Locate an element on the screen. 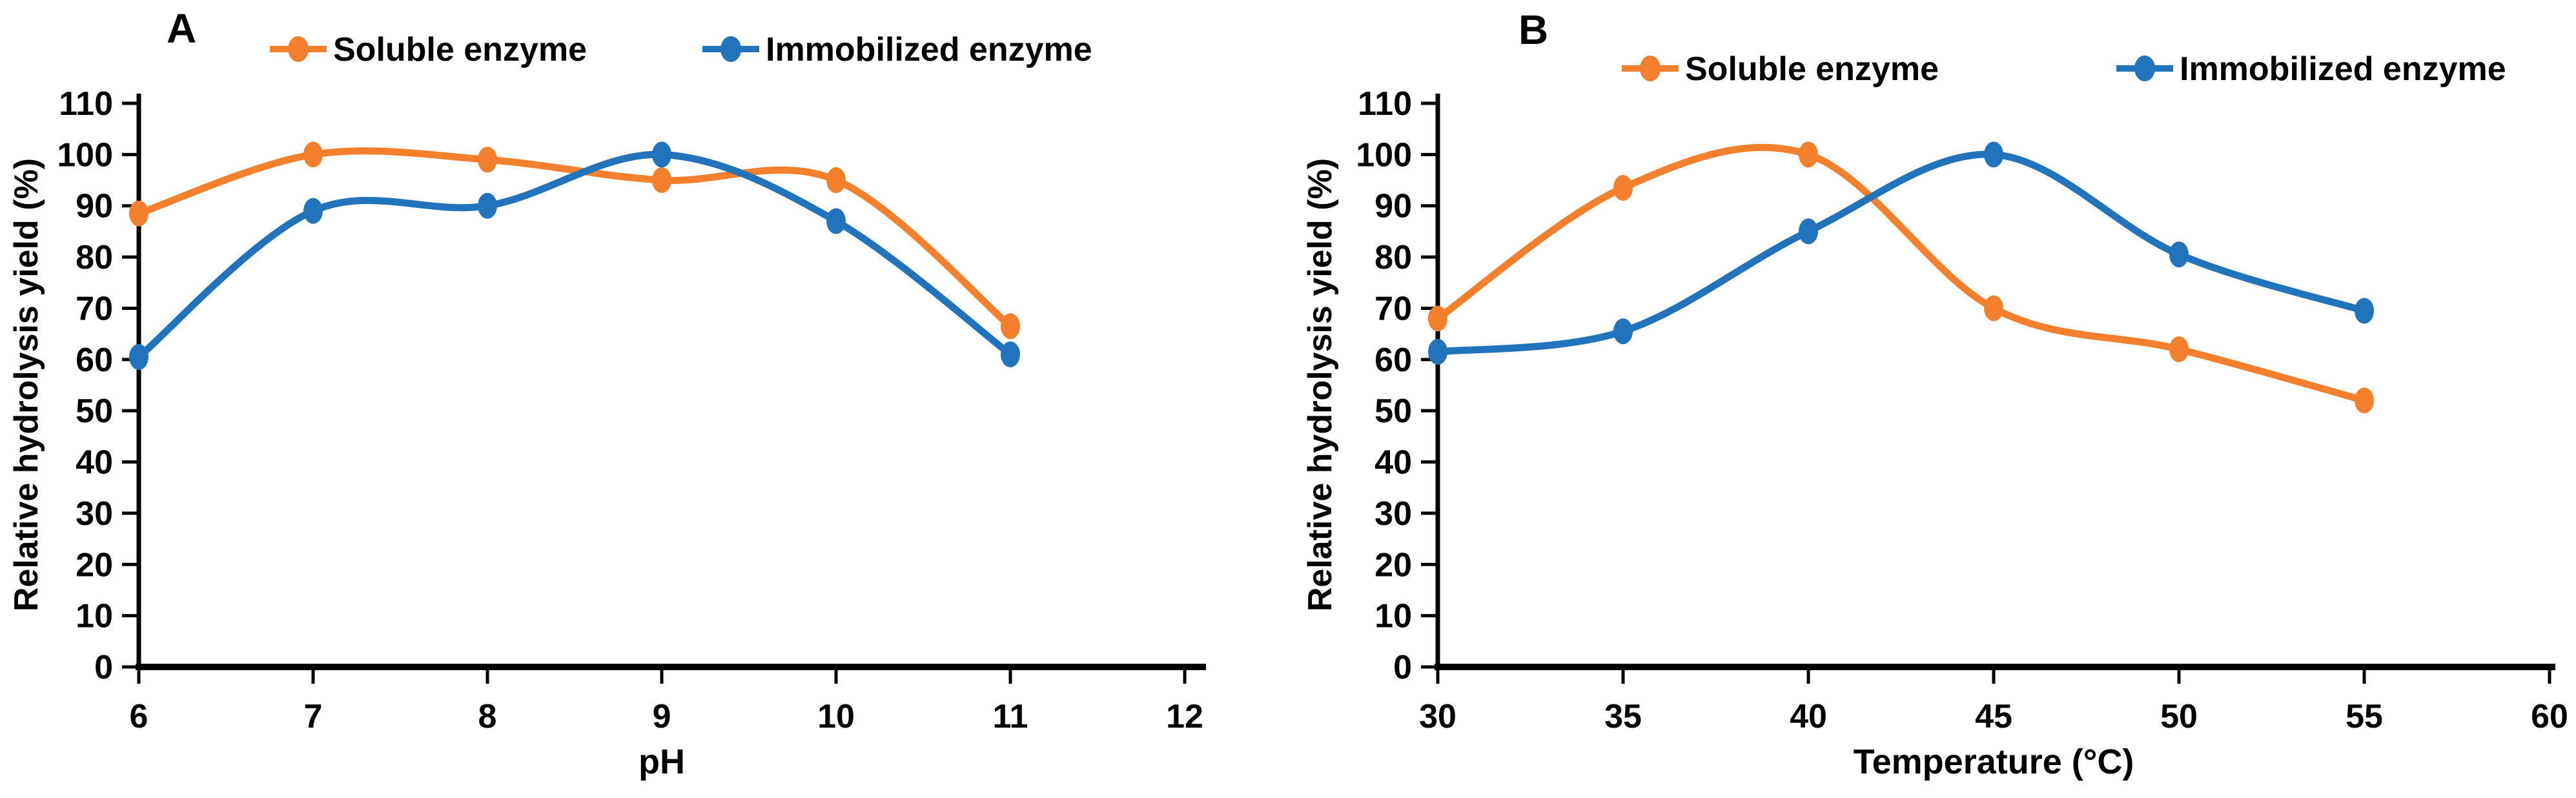 This screenshot has height=798, width=2576. x-tick-label-a: 11 is located at coordinates (1011, 716).